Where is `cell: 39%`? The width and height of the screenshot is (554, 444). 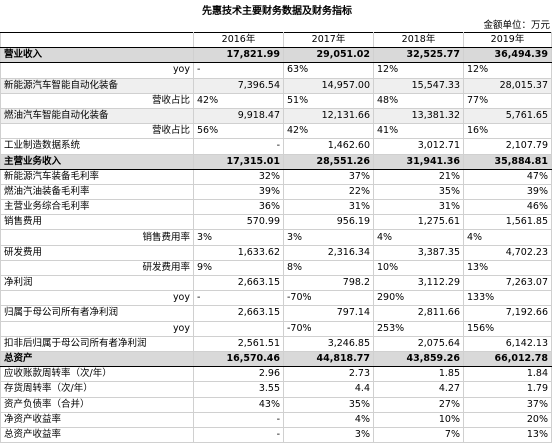 cell: 39% is located at coordinates (507, 192).